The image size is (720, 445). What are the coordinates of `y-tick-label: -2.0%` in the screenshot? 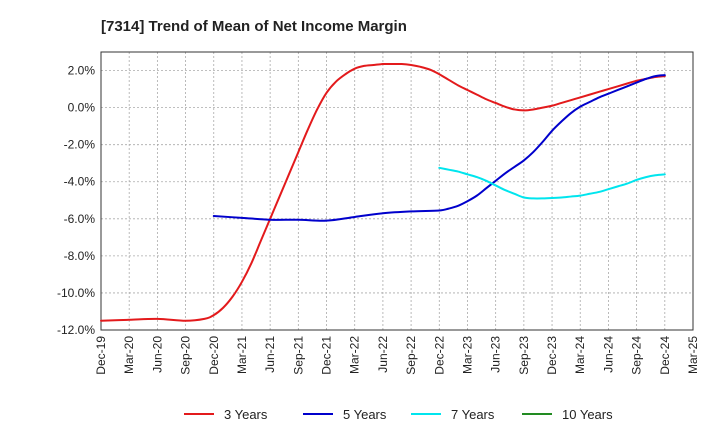 It's located at (80, 145).